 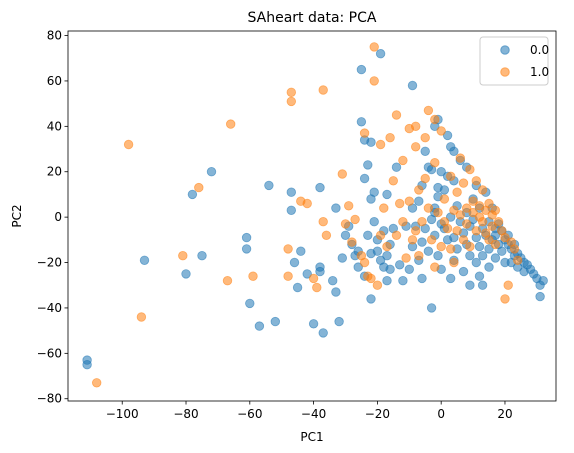 I want to click on y-tick-label: 20, so click(x=54, y=172).